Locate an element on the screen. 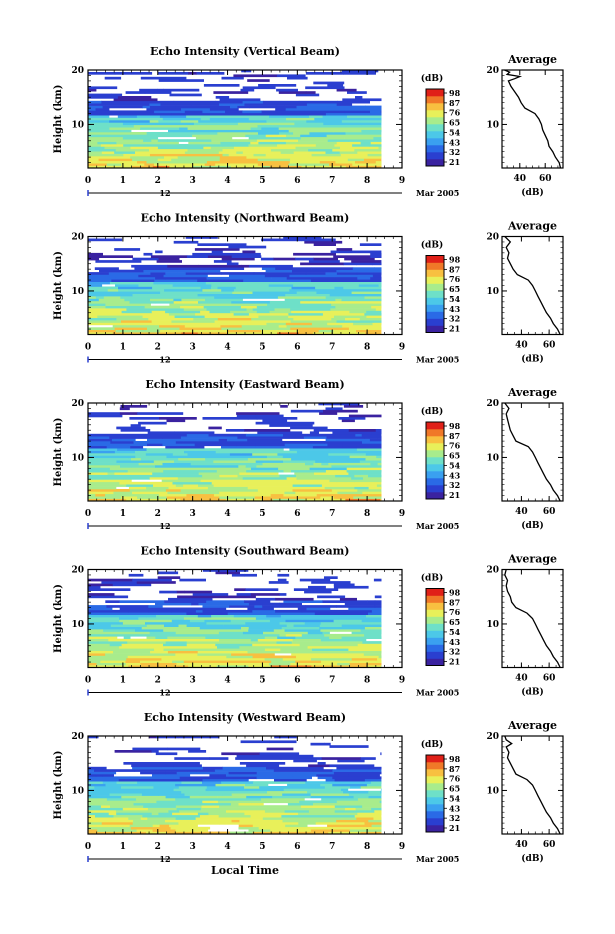  profile-x-tick-label: 60 is located at coordinates (549, 845).